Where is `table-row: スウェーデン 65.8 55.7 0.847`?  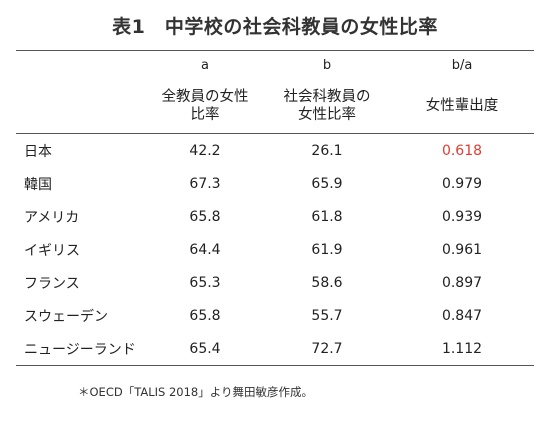
table-row: スウェーデン 65.8 55.7 0.847 is located at coordinates (275, 315).